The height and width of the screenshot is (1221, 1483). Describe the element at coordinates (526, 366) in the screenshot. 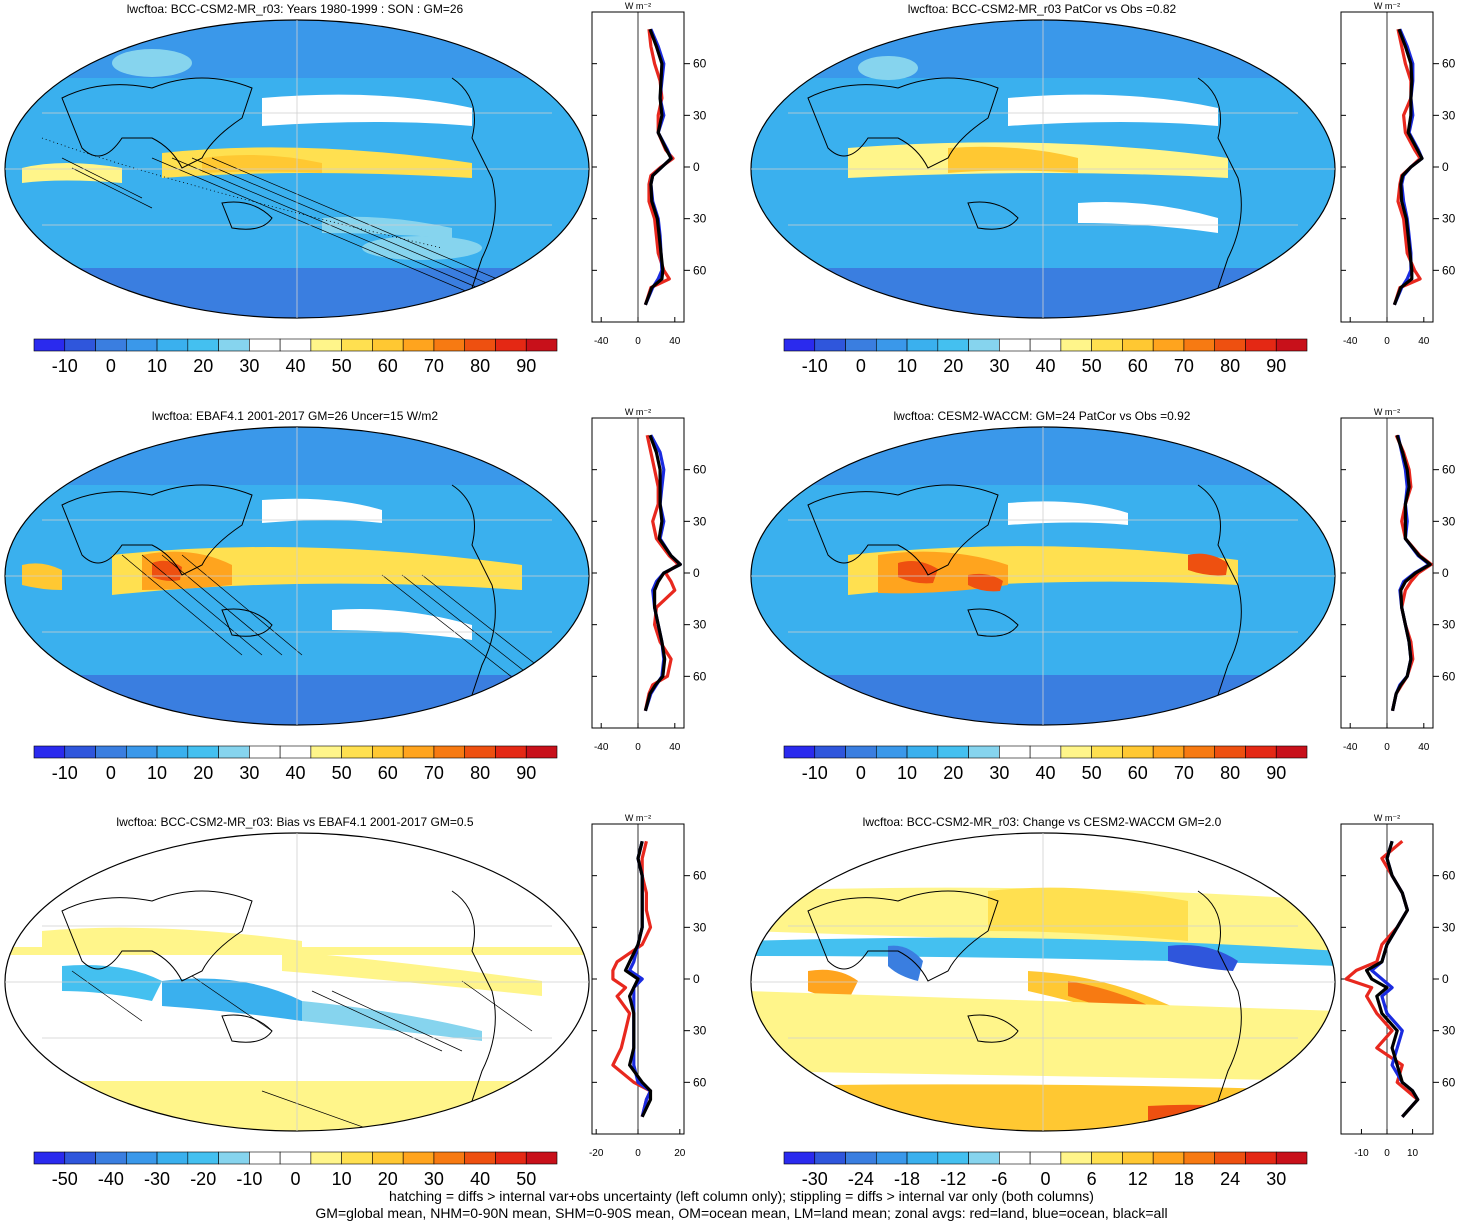

I see `colorbar-tick-label: 90` at that location.